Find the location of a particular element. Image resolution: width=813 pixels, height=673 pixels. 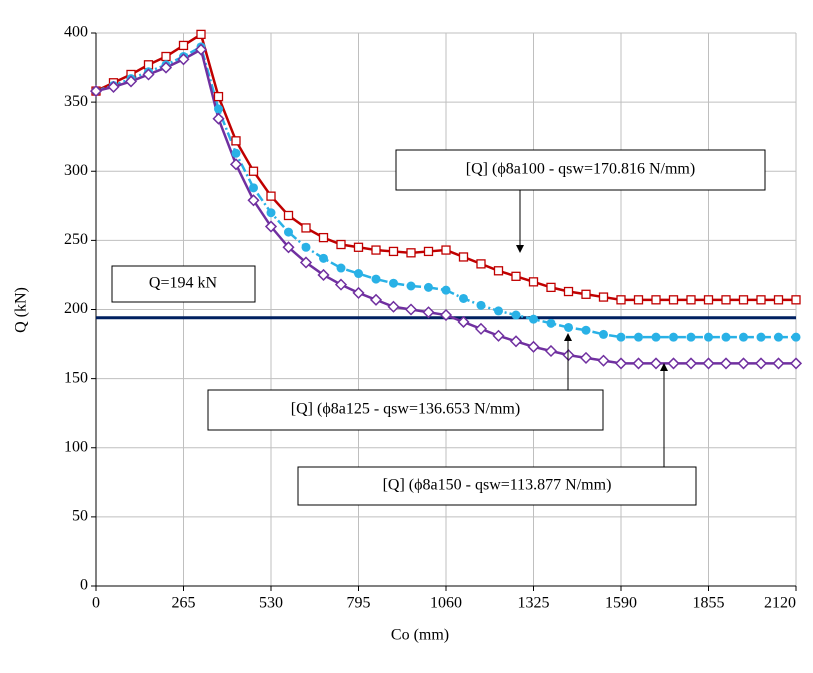

x-tick-label: 265 is located at coordinates (184, 603).